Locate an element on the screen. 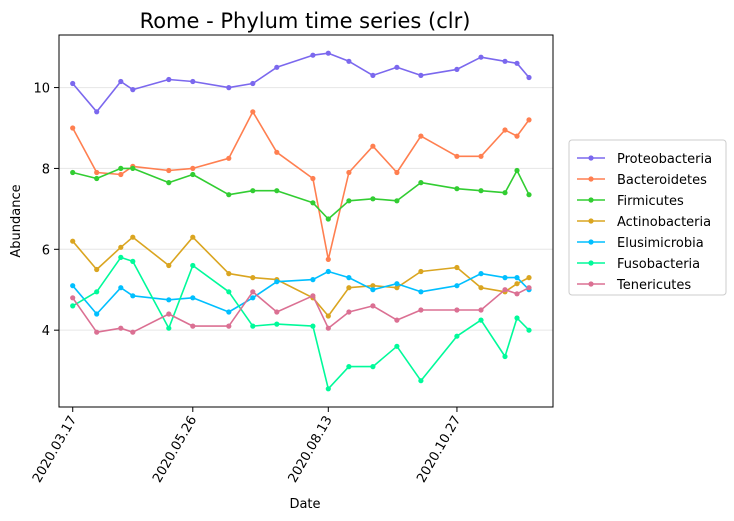 This screenshot has height=521, width=734. x-axis: 2020.03.17 2020.05.26 2020.08.13 2020.10.27 is located at coordinates (247, 446).